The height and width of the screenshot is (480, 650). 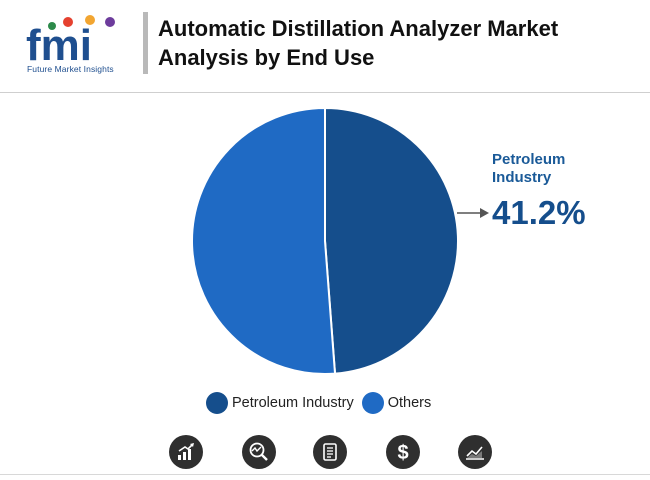 I want to click on legend-item-petroleum: Petroleum Industry, so click(x=280, y=403).